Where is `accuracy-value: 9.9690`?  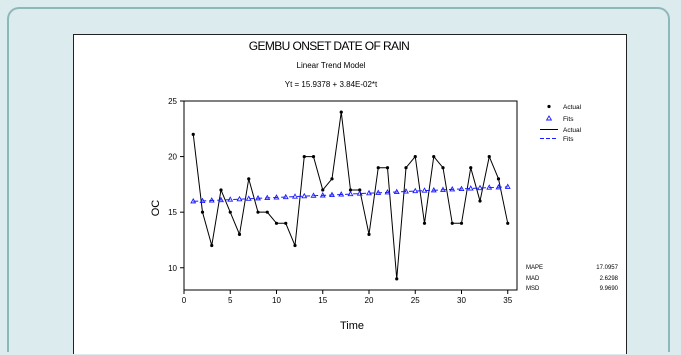 accuracy-value: 9.9690 is located at coordinates (609, 289).